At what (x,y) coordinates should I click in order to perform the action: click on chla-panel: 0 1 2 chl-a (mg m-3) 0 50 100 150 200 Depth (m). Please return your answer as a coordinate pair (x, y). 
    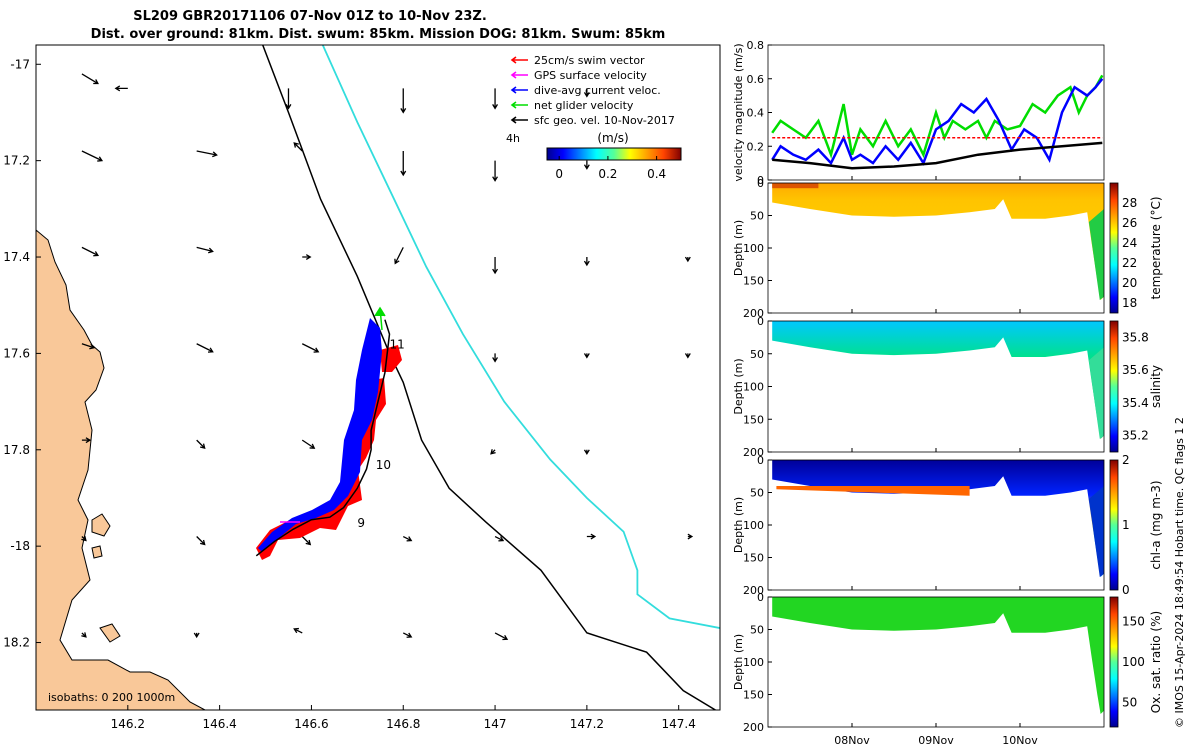
    Looking at the image, I should click on (947, 525).